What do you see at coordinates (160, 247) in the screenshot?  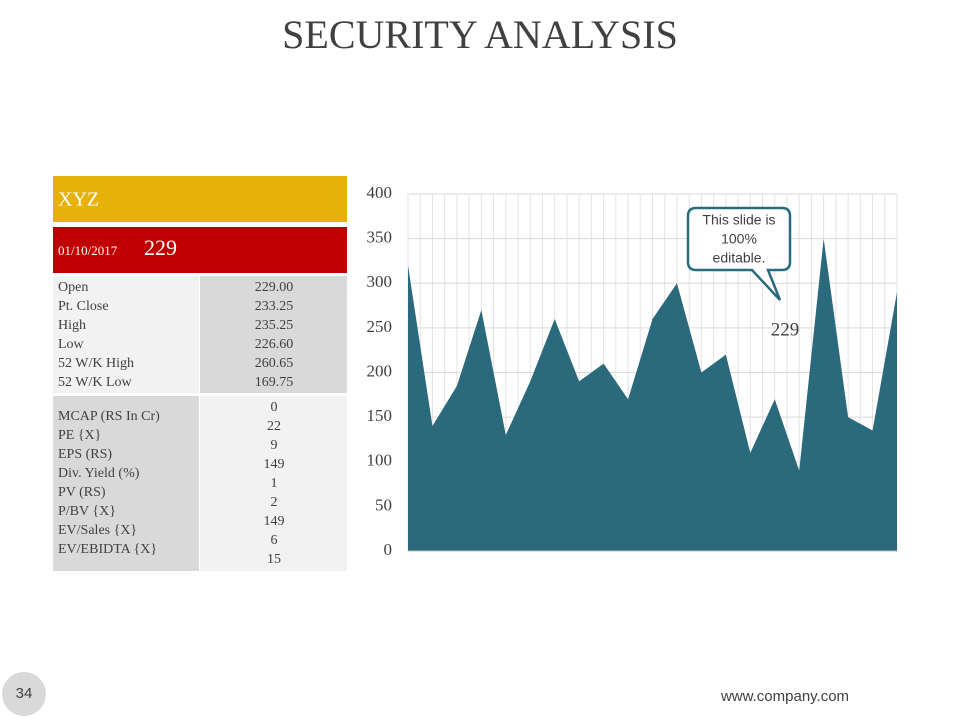 I see `table-price: 229` at bounding box center [160, 247].